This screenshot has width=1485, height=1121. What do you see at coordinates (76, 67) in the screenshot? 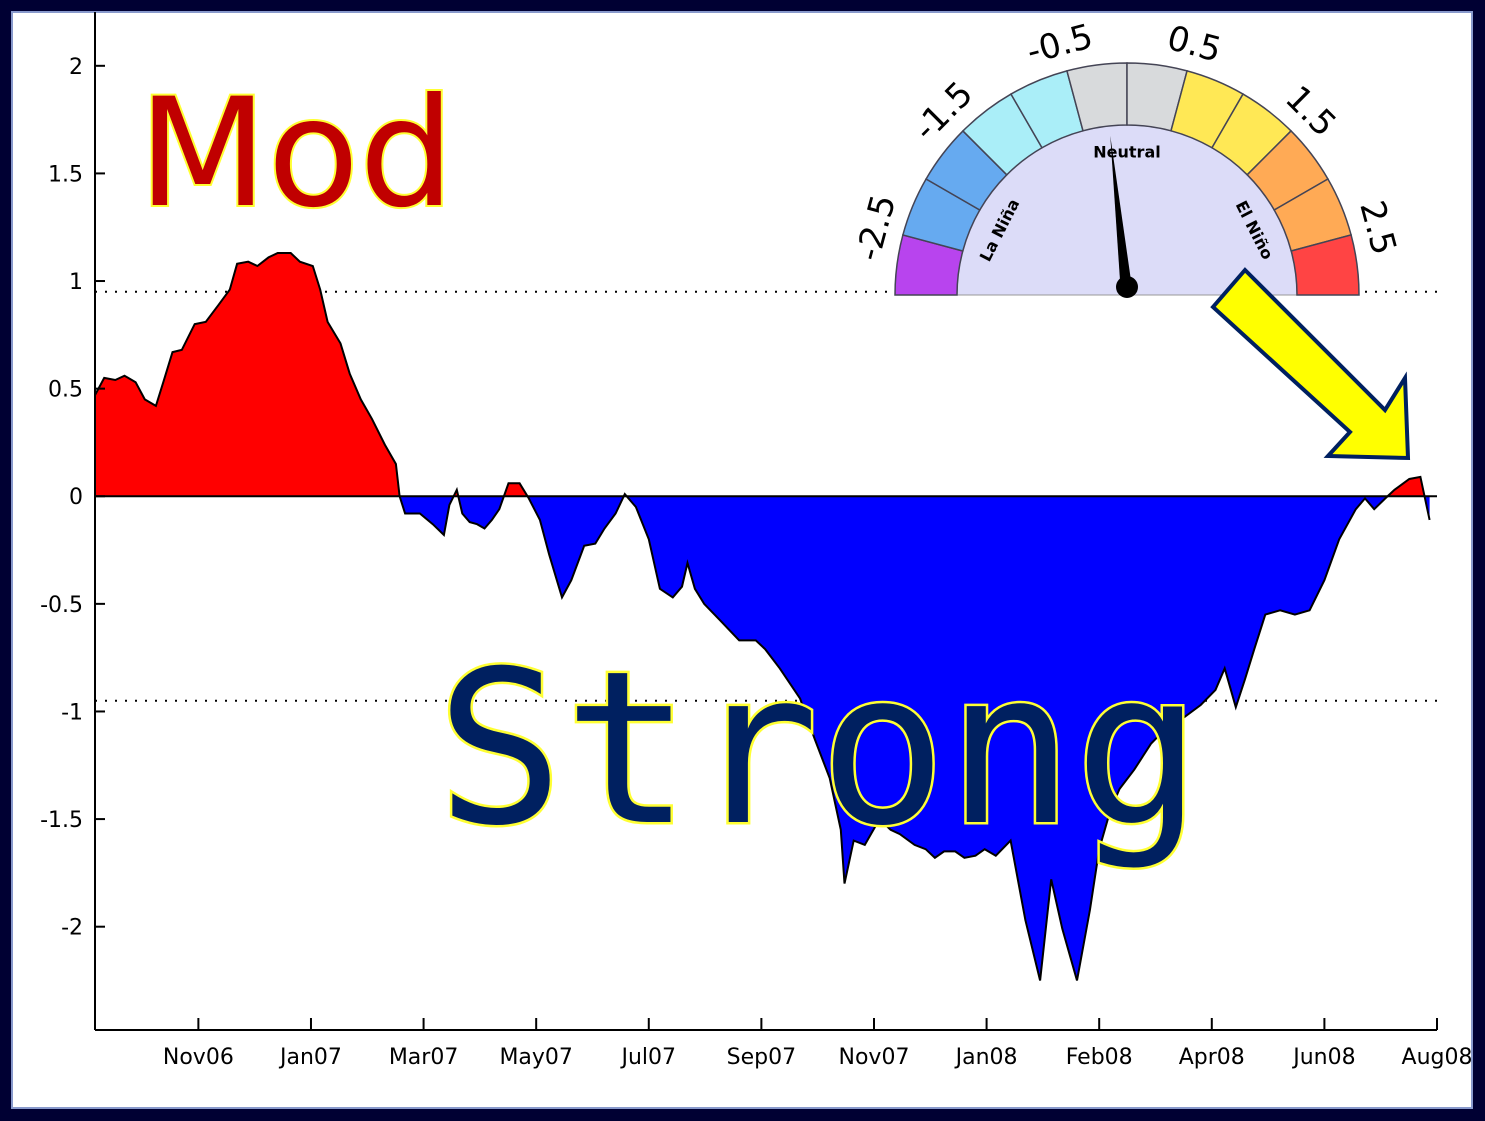
I see `y-tick-label: 2` at bounding box center [76, 67].